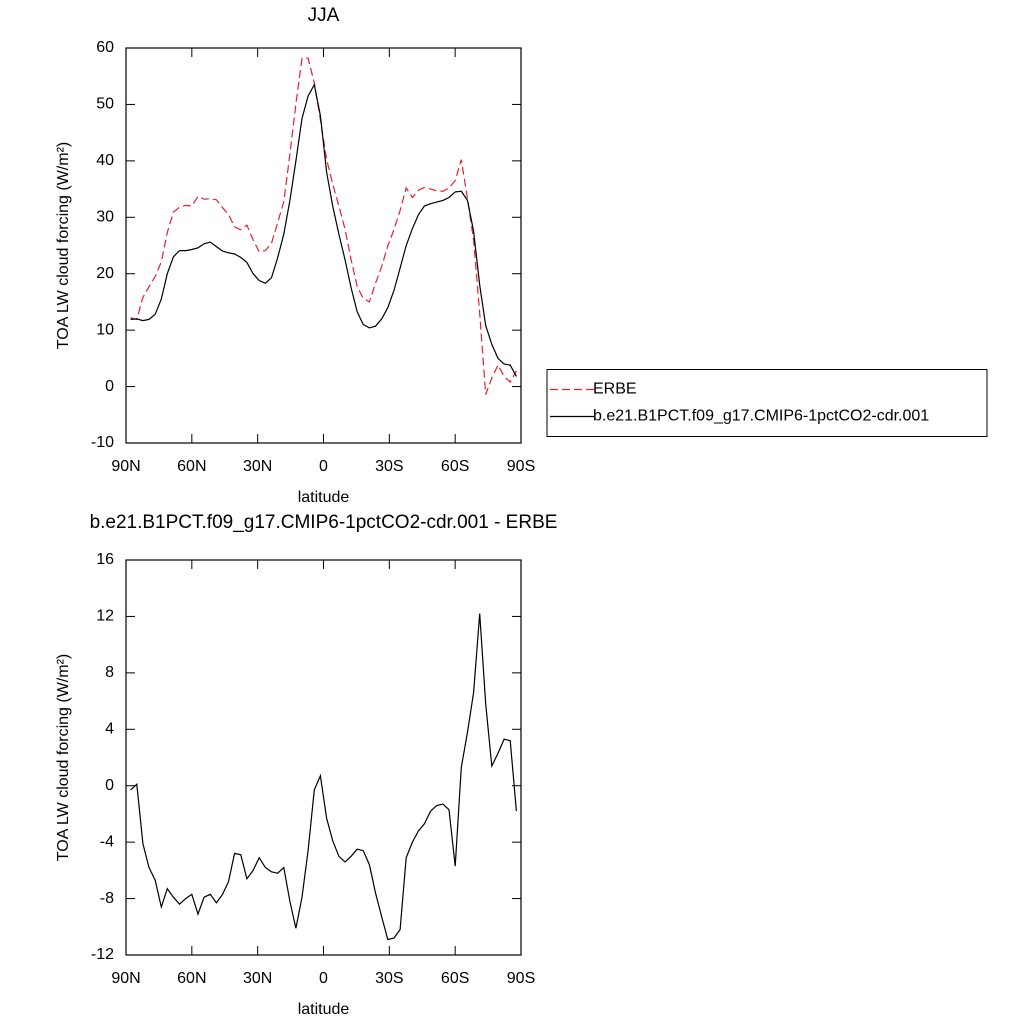 The width and height of the screenshot is (1024, 1024). What do you see at coordinates (105, 160) in the screenshot?
I see `y-tick-label: 40` at bounding box center [105, 160].